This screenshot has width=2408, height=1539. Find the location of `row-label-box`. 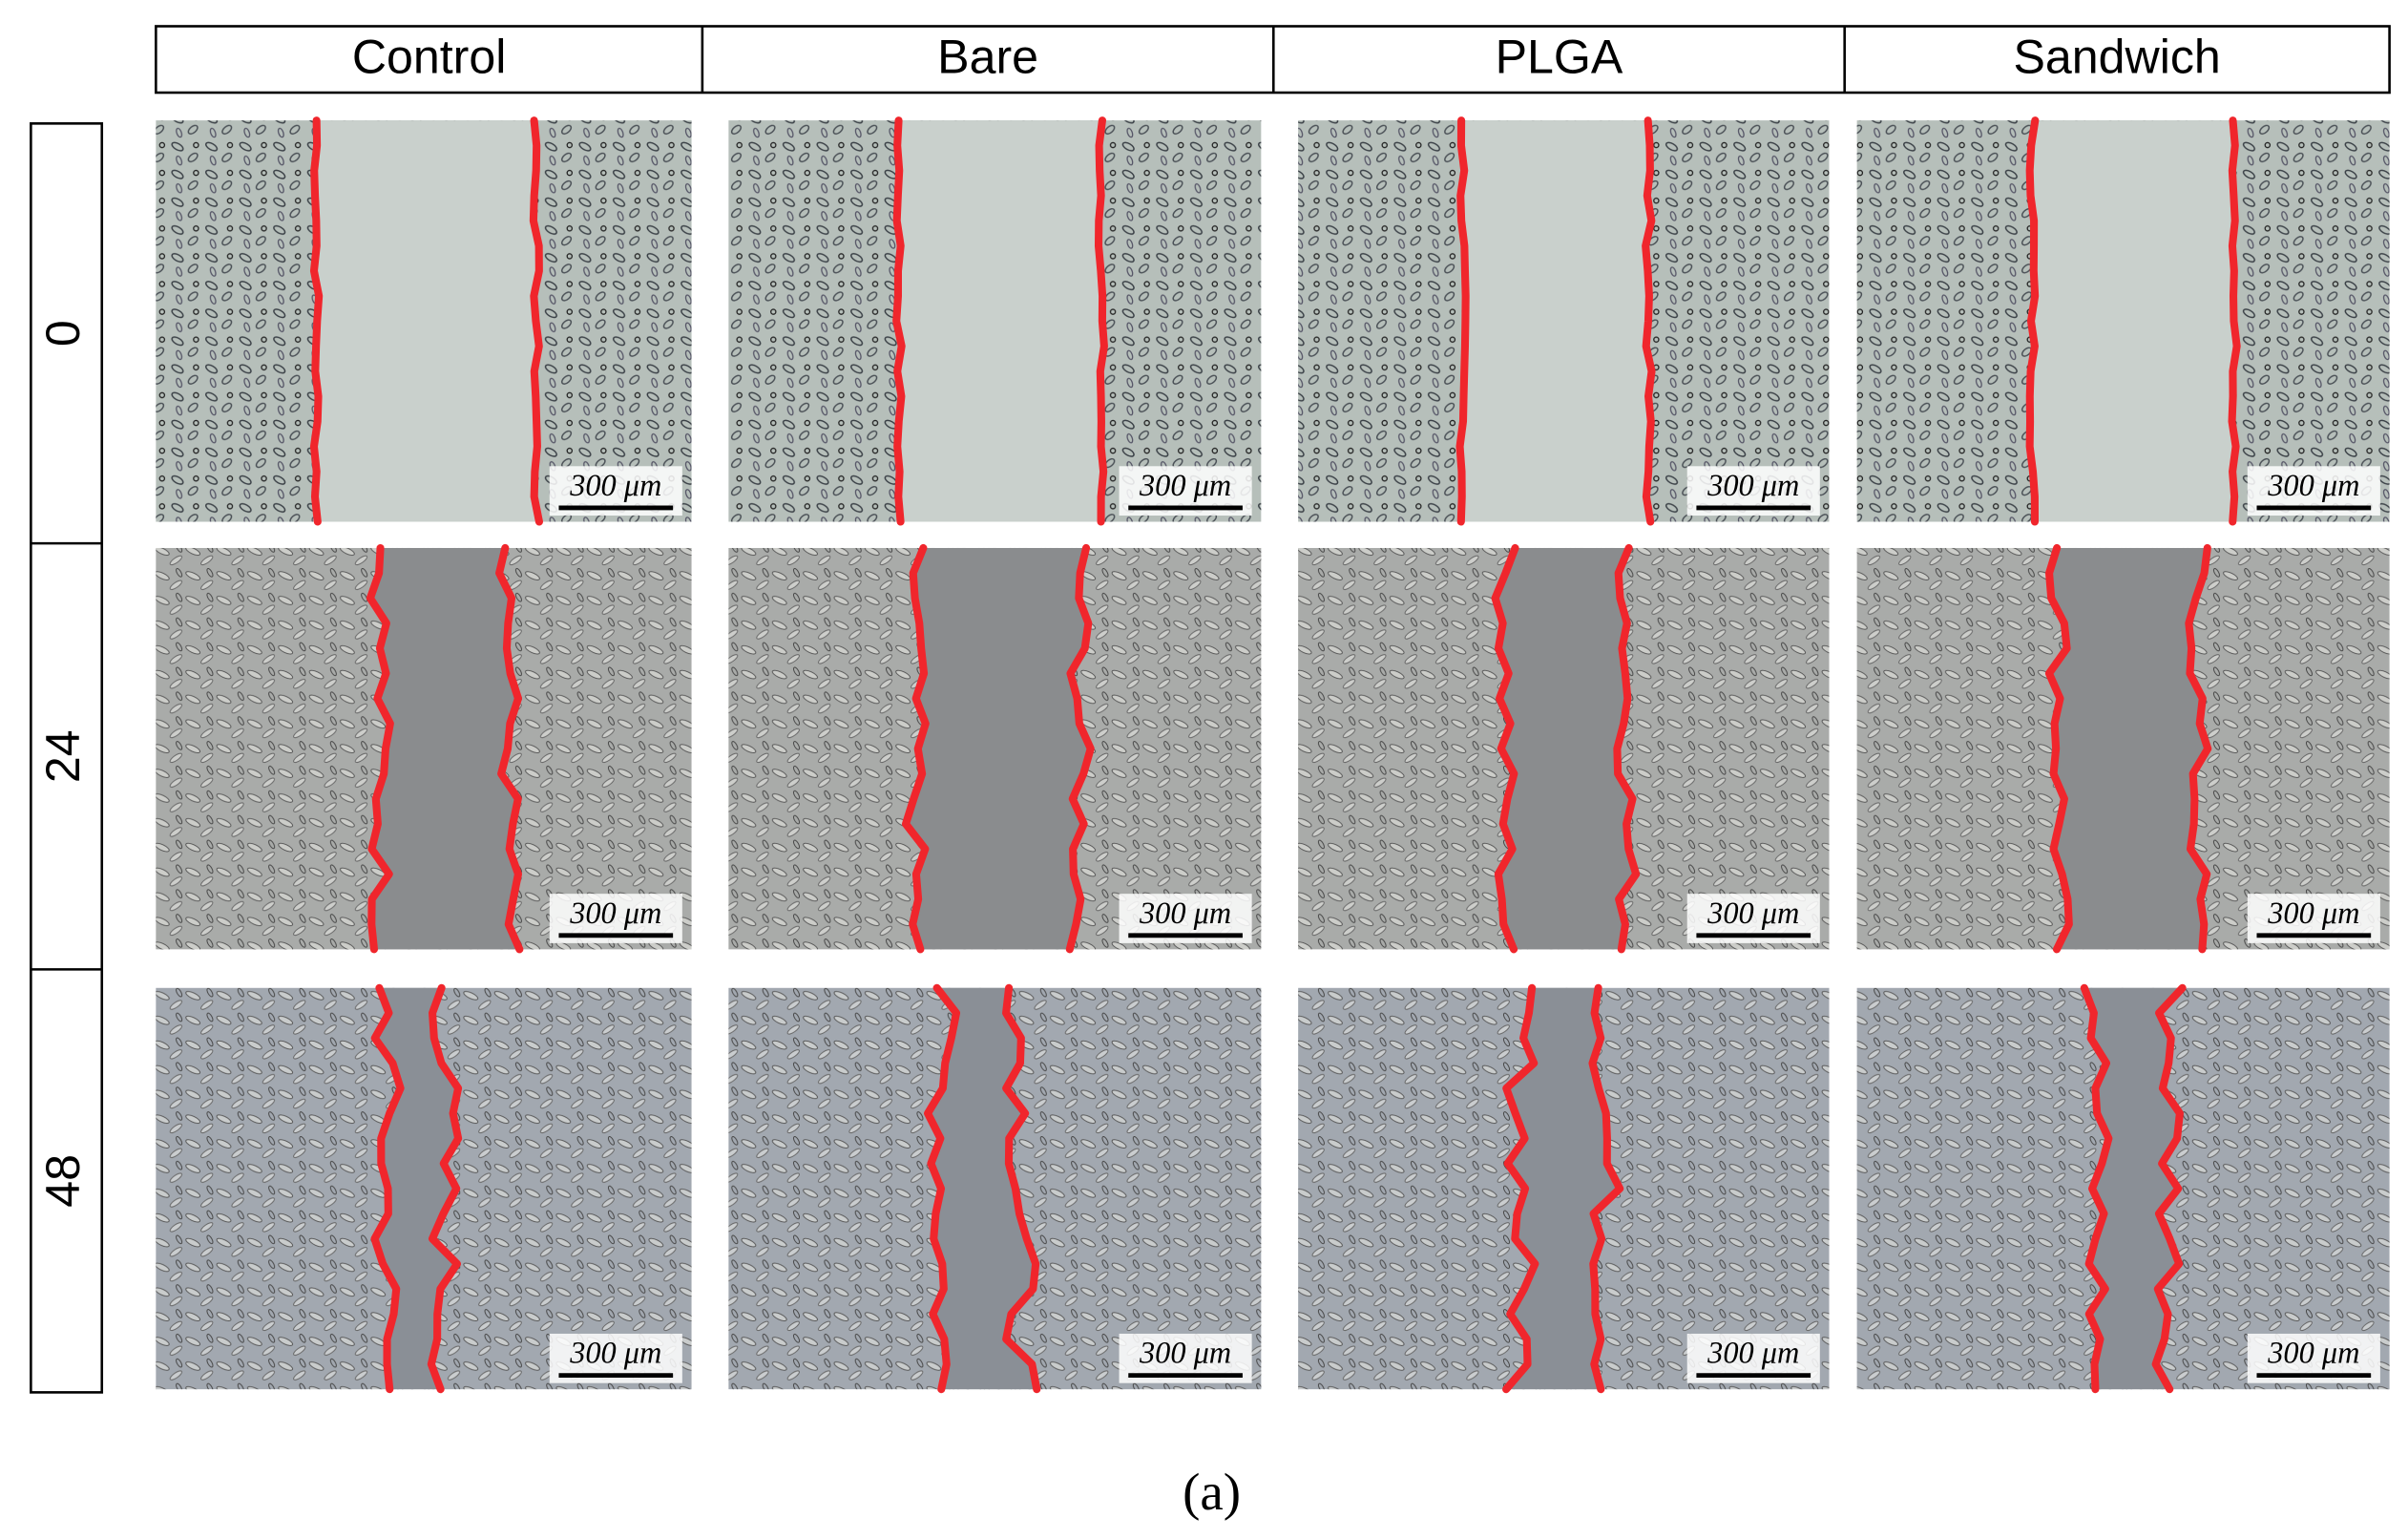

row-label-box is located at coordinates (67, 758).